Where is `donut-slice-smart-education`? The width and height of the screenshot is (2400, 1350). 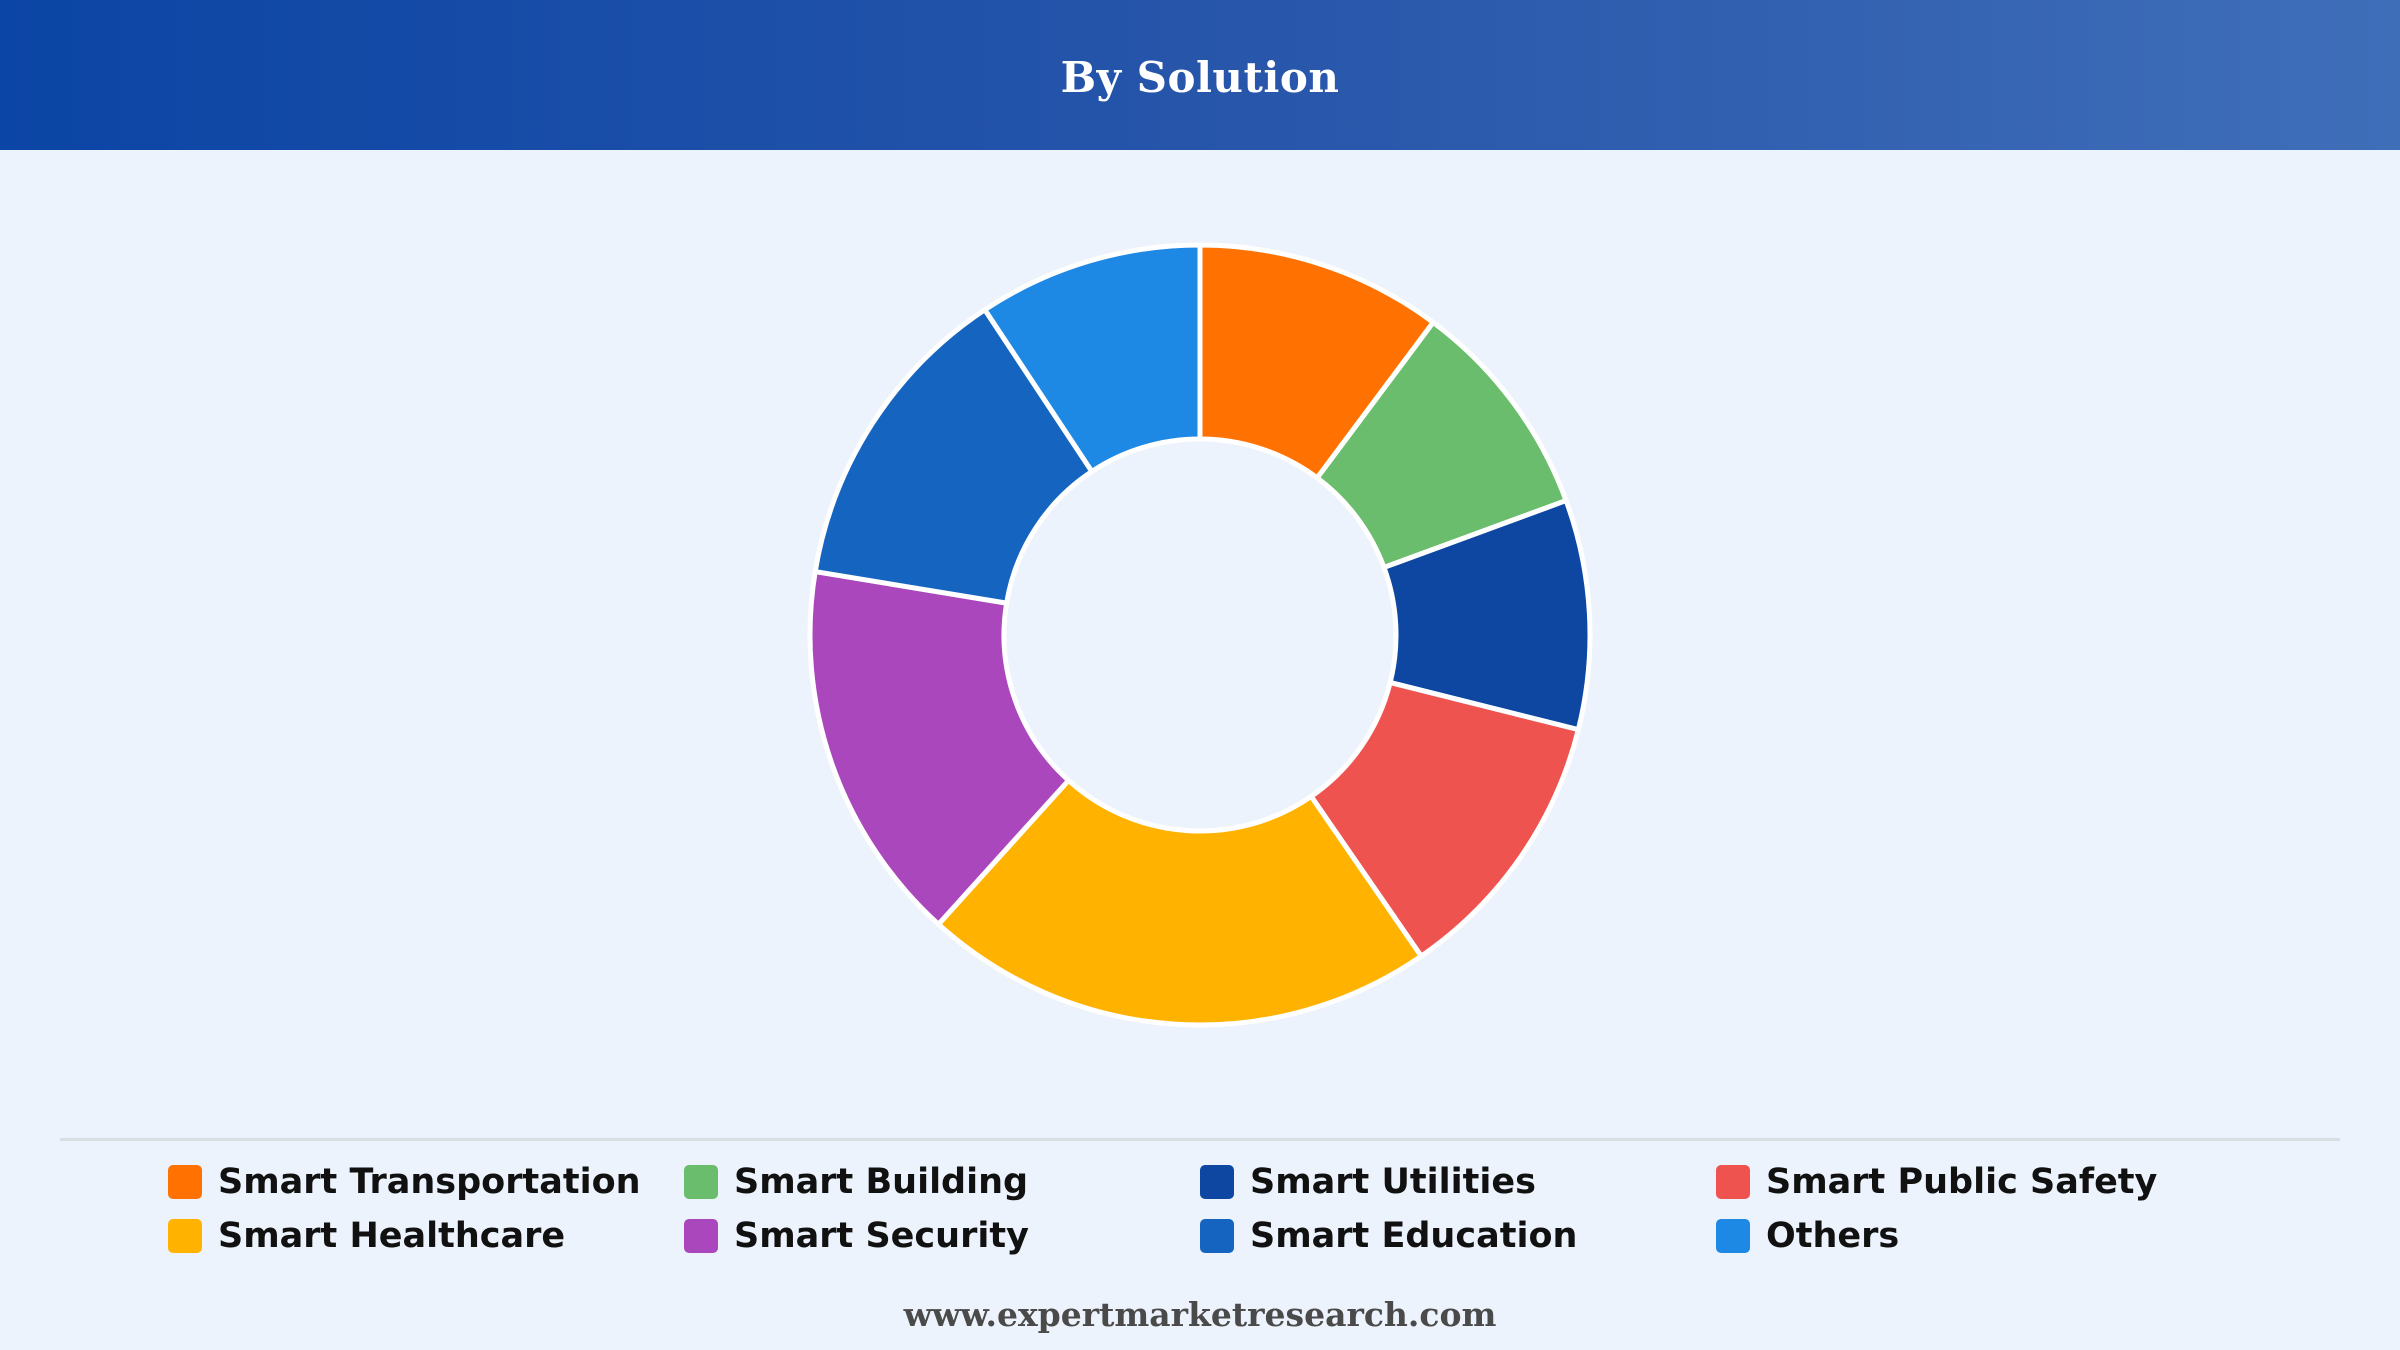 donut-slice-smart-education is located at coordinates (953, 456).